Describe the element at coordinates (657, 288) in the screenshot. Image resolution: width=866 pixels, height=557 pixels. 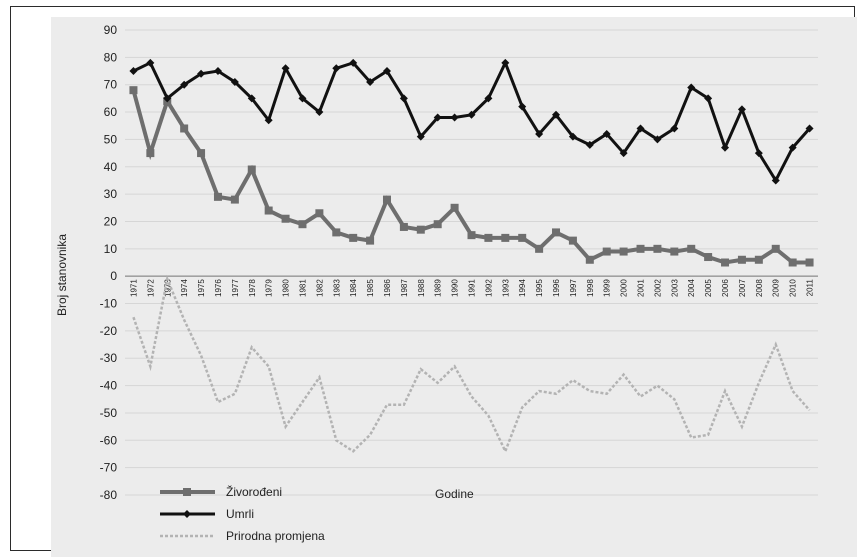
I see `x-tick-label: 2002` at that location.